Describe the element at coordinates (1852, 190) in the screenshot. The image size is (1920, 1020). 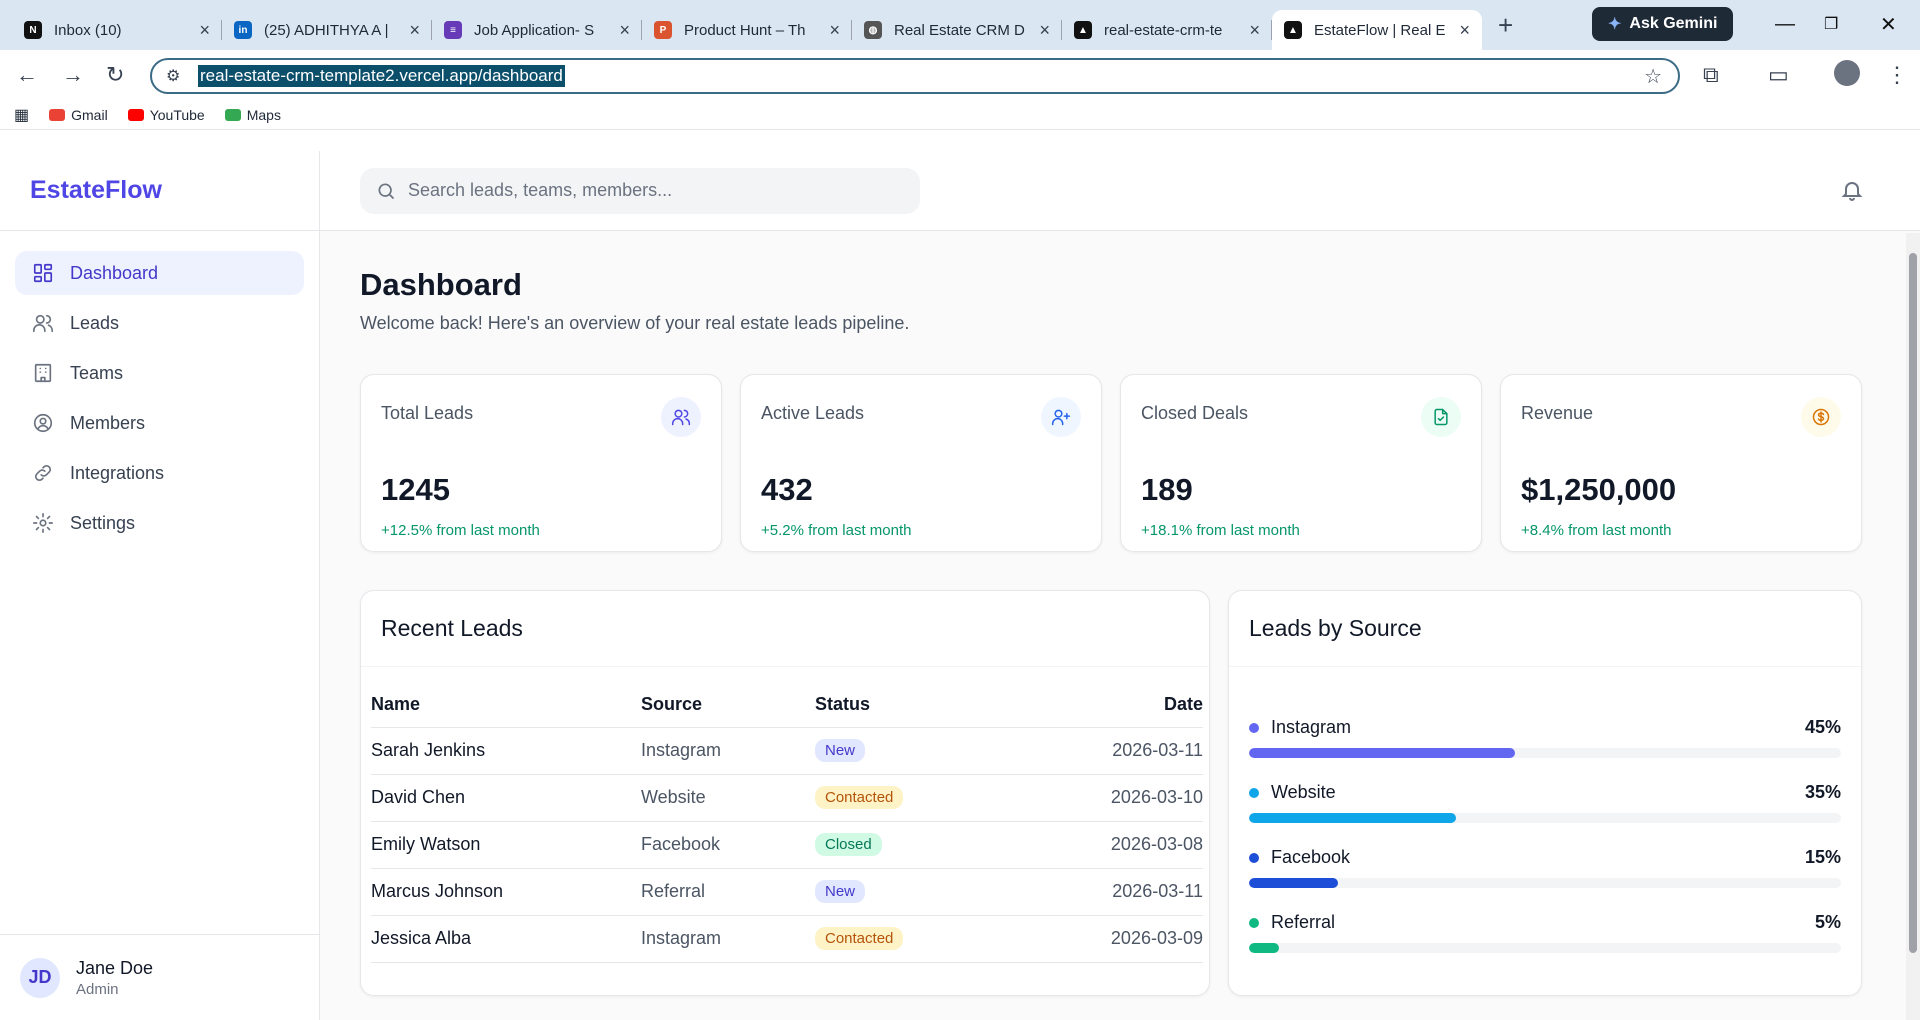
I see `notification-bell-icon` at that location.